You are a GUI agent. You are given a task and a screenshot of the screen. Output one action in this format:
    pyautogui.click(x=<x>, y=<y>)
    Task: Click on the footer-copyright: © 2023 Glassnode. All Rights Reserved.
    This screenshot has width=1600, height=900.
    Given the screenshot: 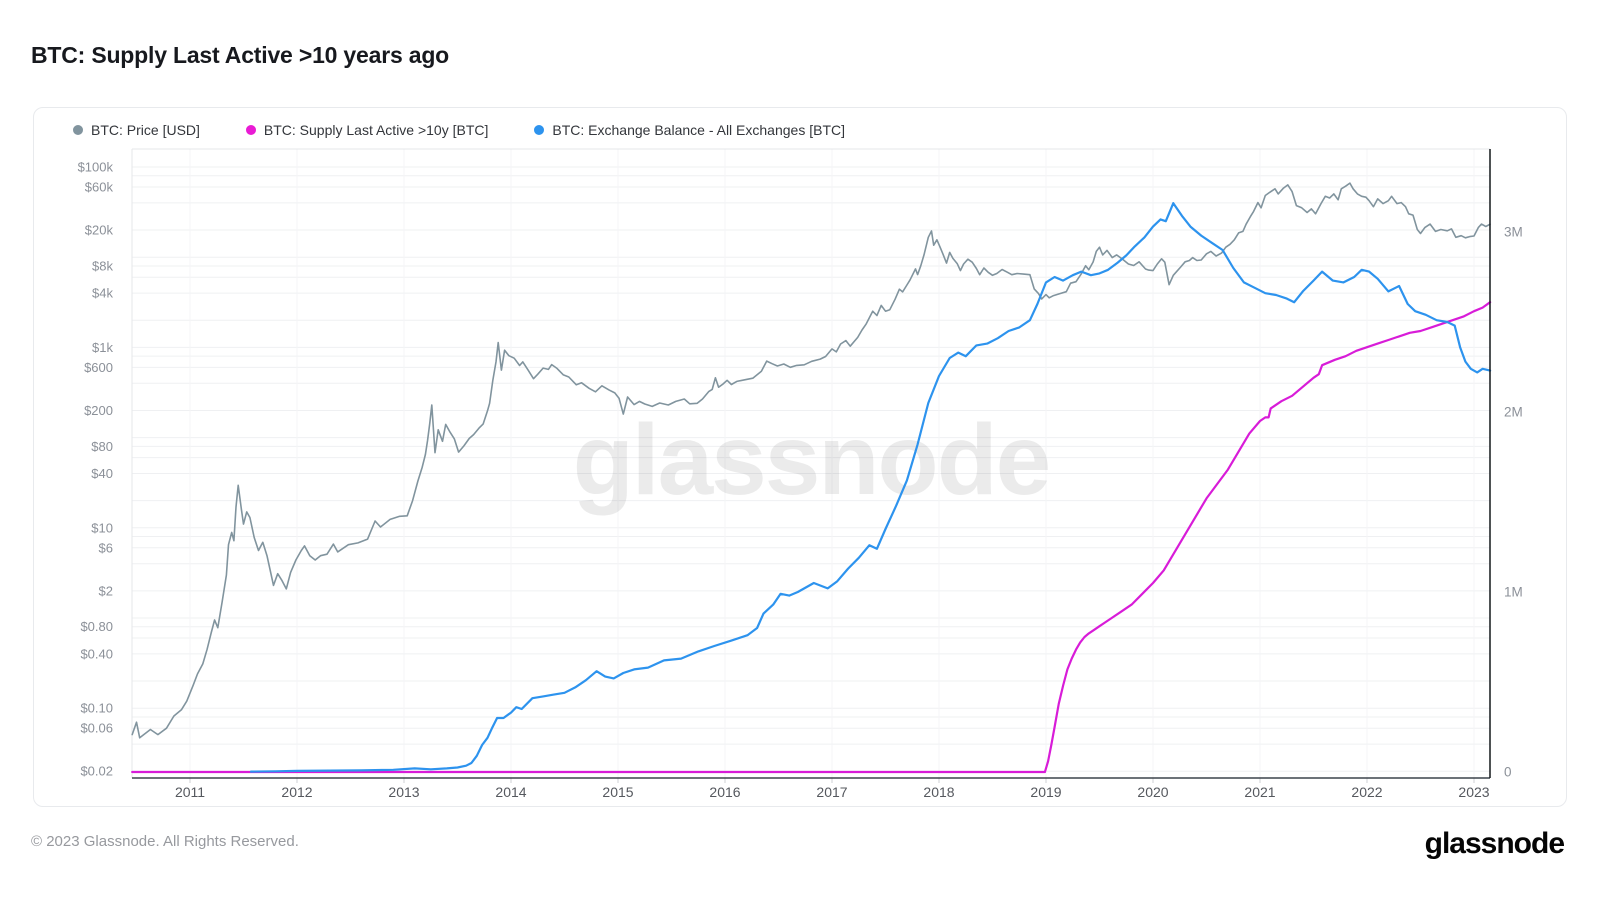 What is the action you would take?
    pyautogui.click(x=165, y=841)
    